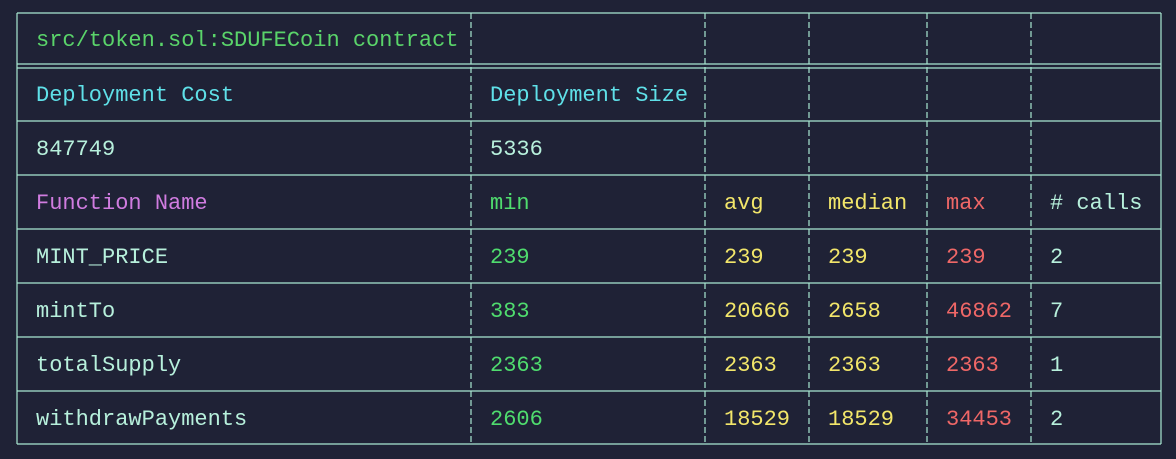 The image size is (1176, 459). What do you see at coordinates (122, 203) in the screenshot?
I see `function-header: Function Name` at bounding box center [122, 203].